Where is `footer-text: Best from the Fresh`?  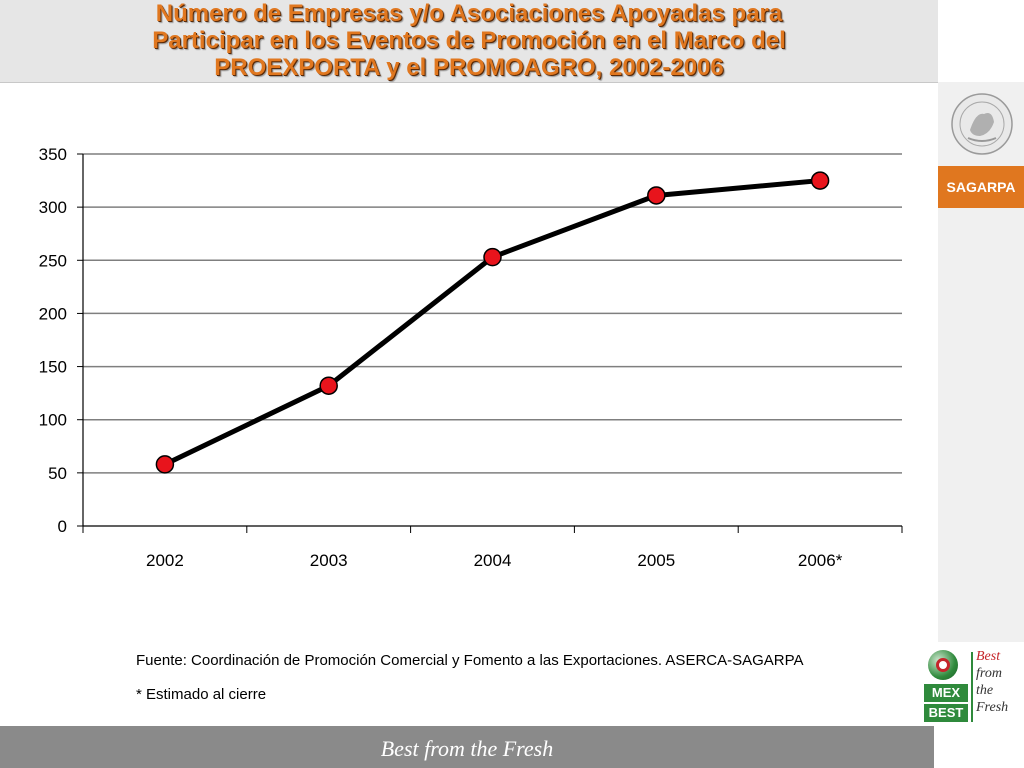
footer-text: Best from the Fresh is located at coordinates (467, 748).